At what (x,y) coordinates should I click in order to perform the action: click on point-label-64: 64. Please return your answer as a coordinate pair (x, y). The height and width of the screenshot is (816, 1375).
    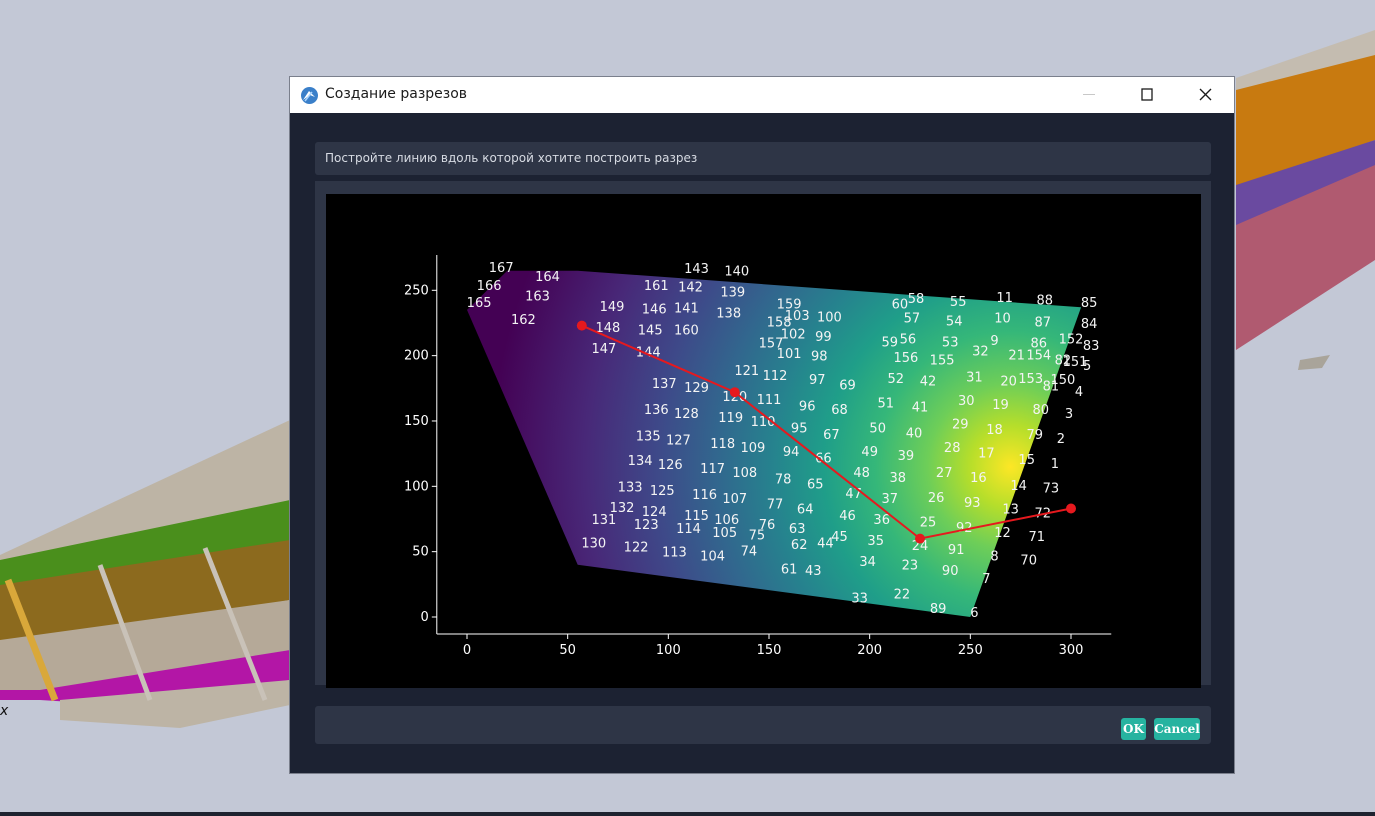
    Looking at the image, I should click on (805, 510).